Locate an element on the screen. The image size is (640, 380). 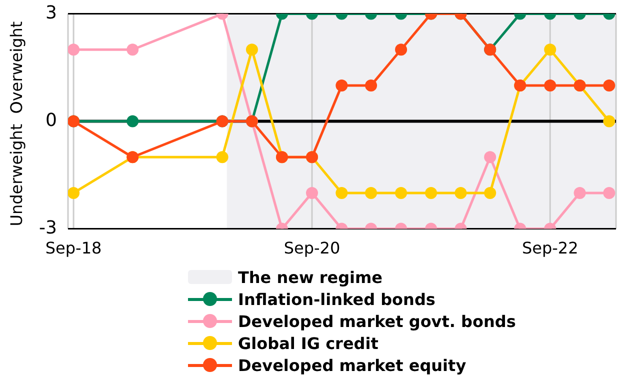
y-tick-label: 3 is located at coordinates (51, 13).